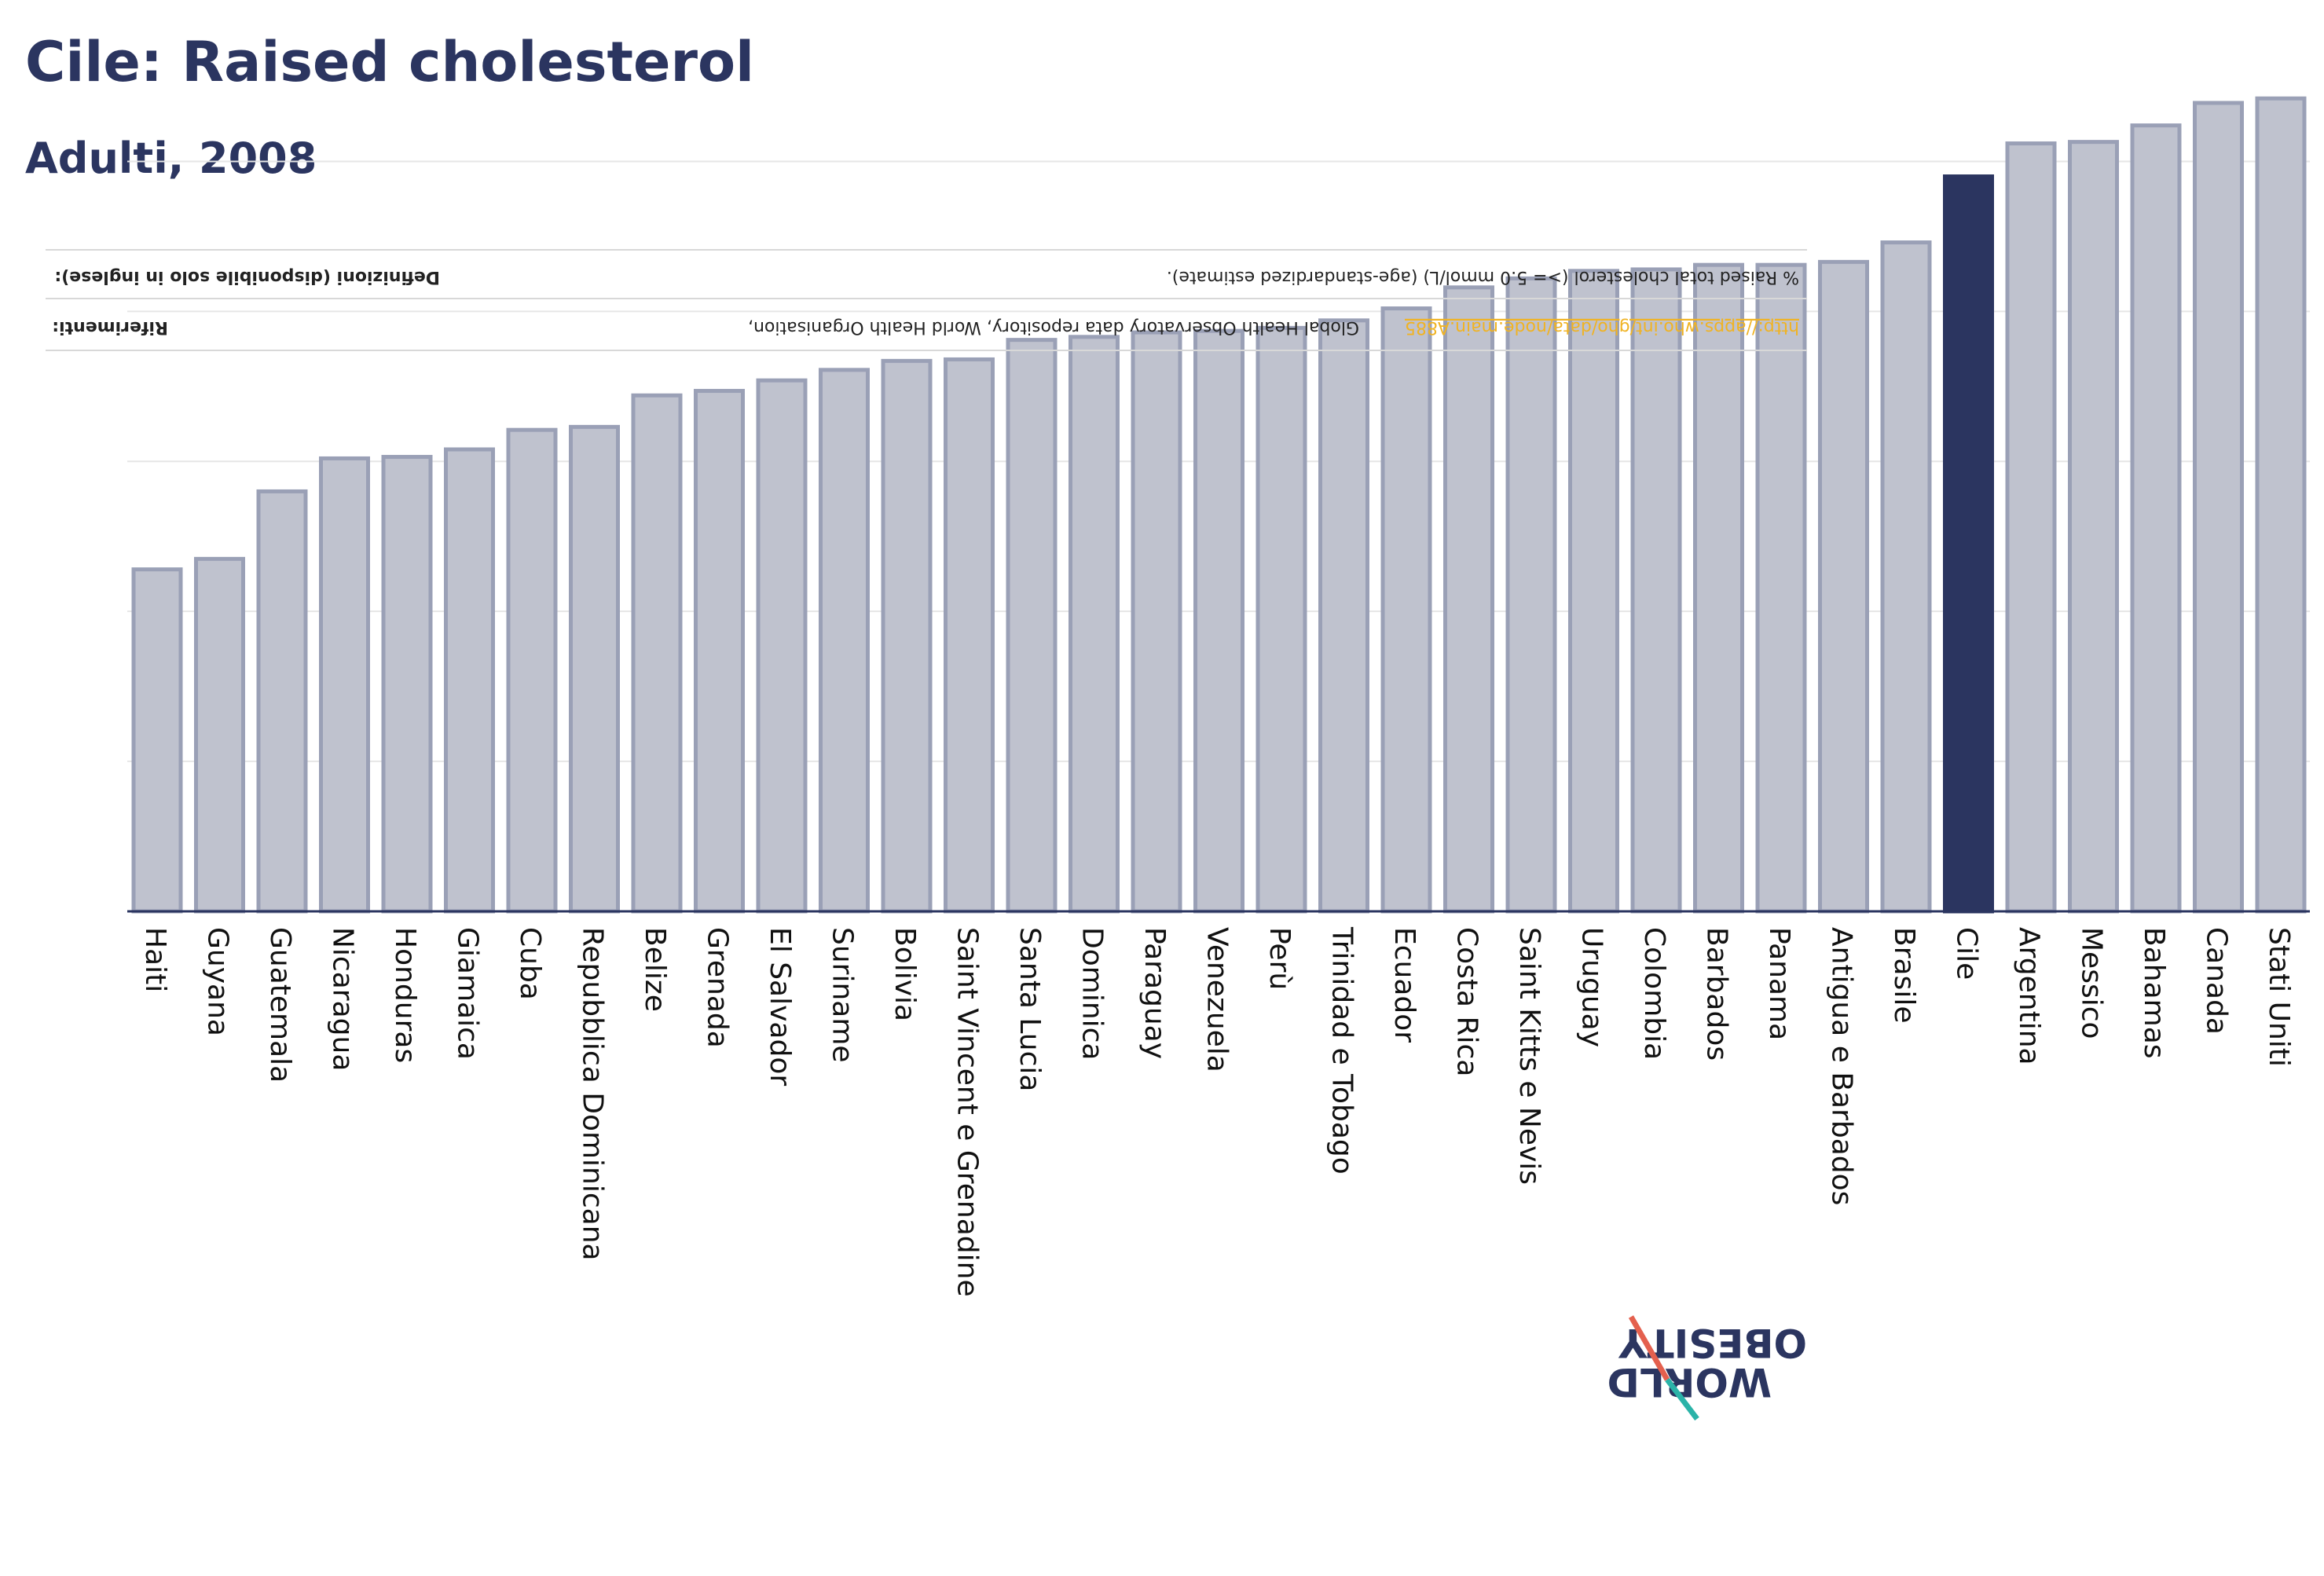 Image resolution: width=2324 pixels, height=1576 pixels. I want to click on x-tick-label: Stati Uniti, so click(2279, 997).